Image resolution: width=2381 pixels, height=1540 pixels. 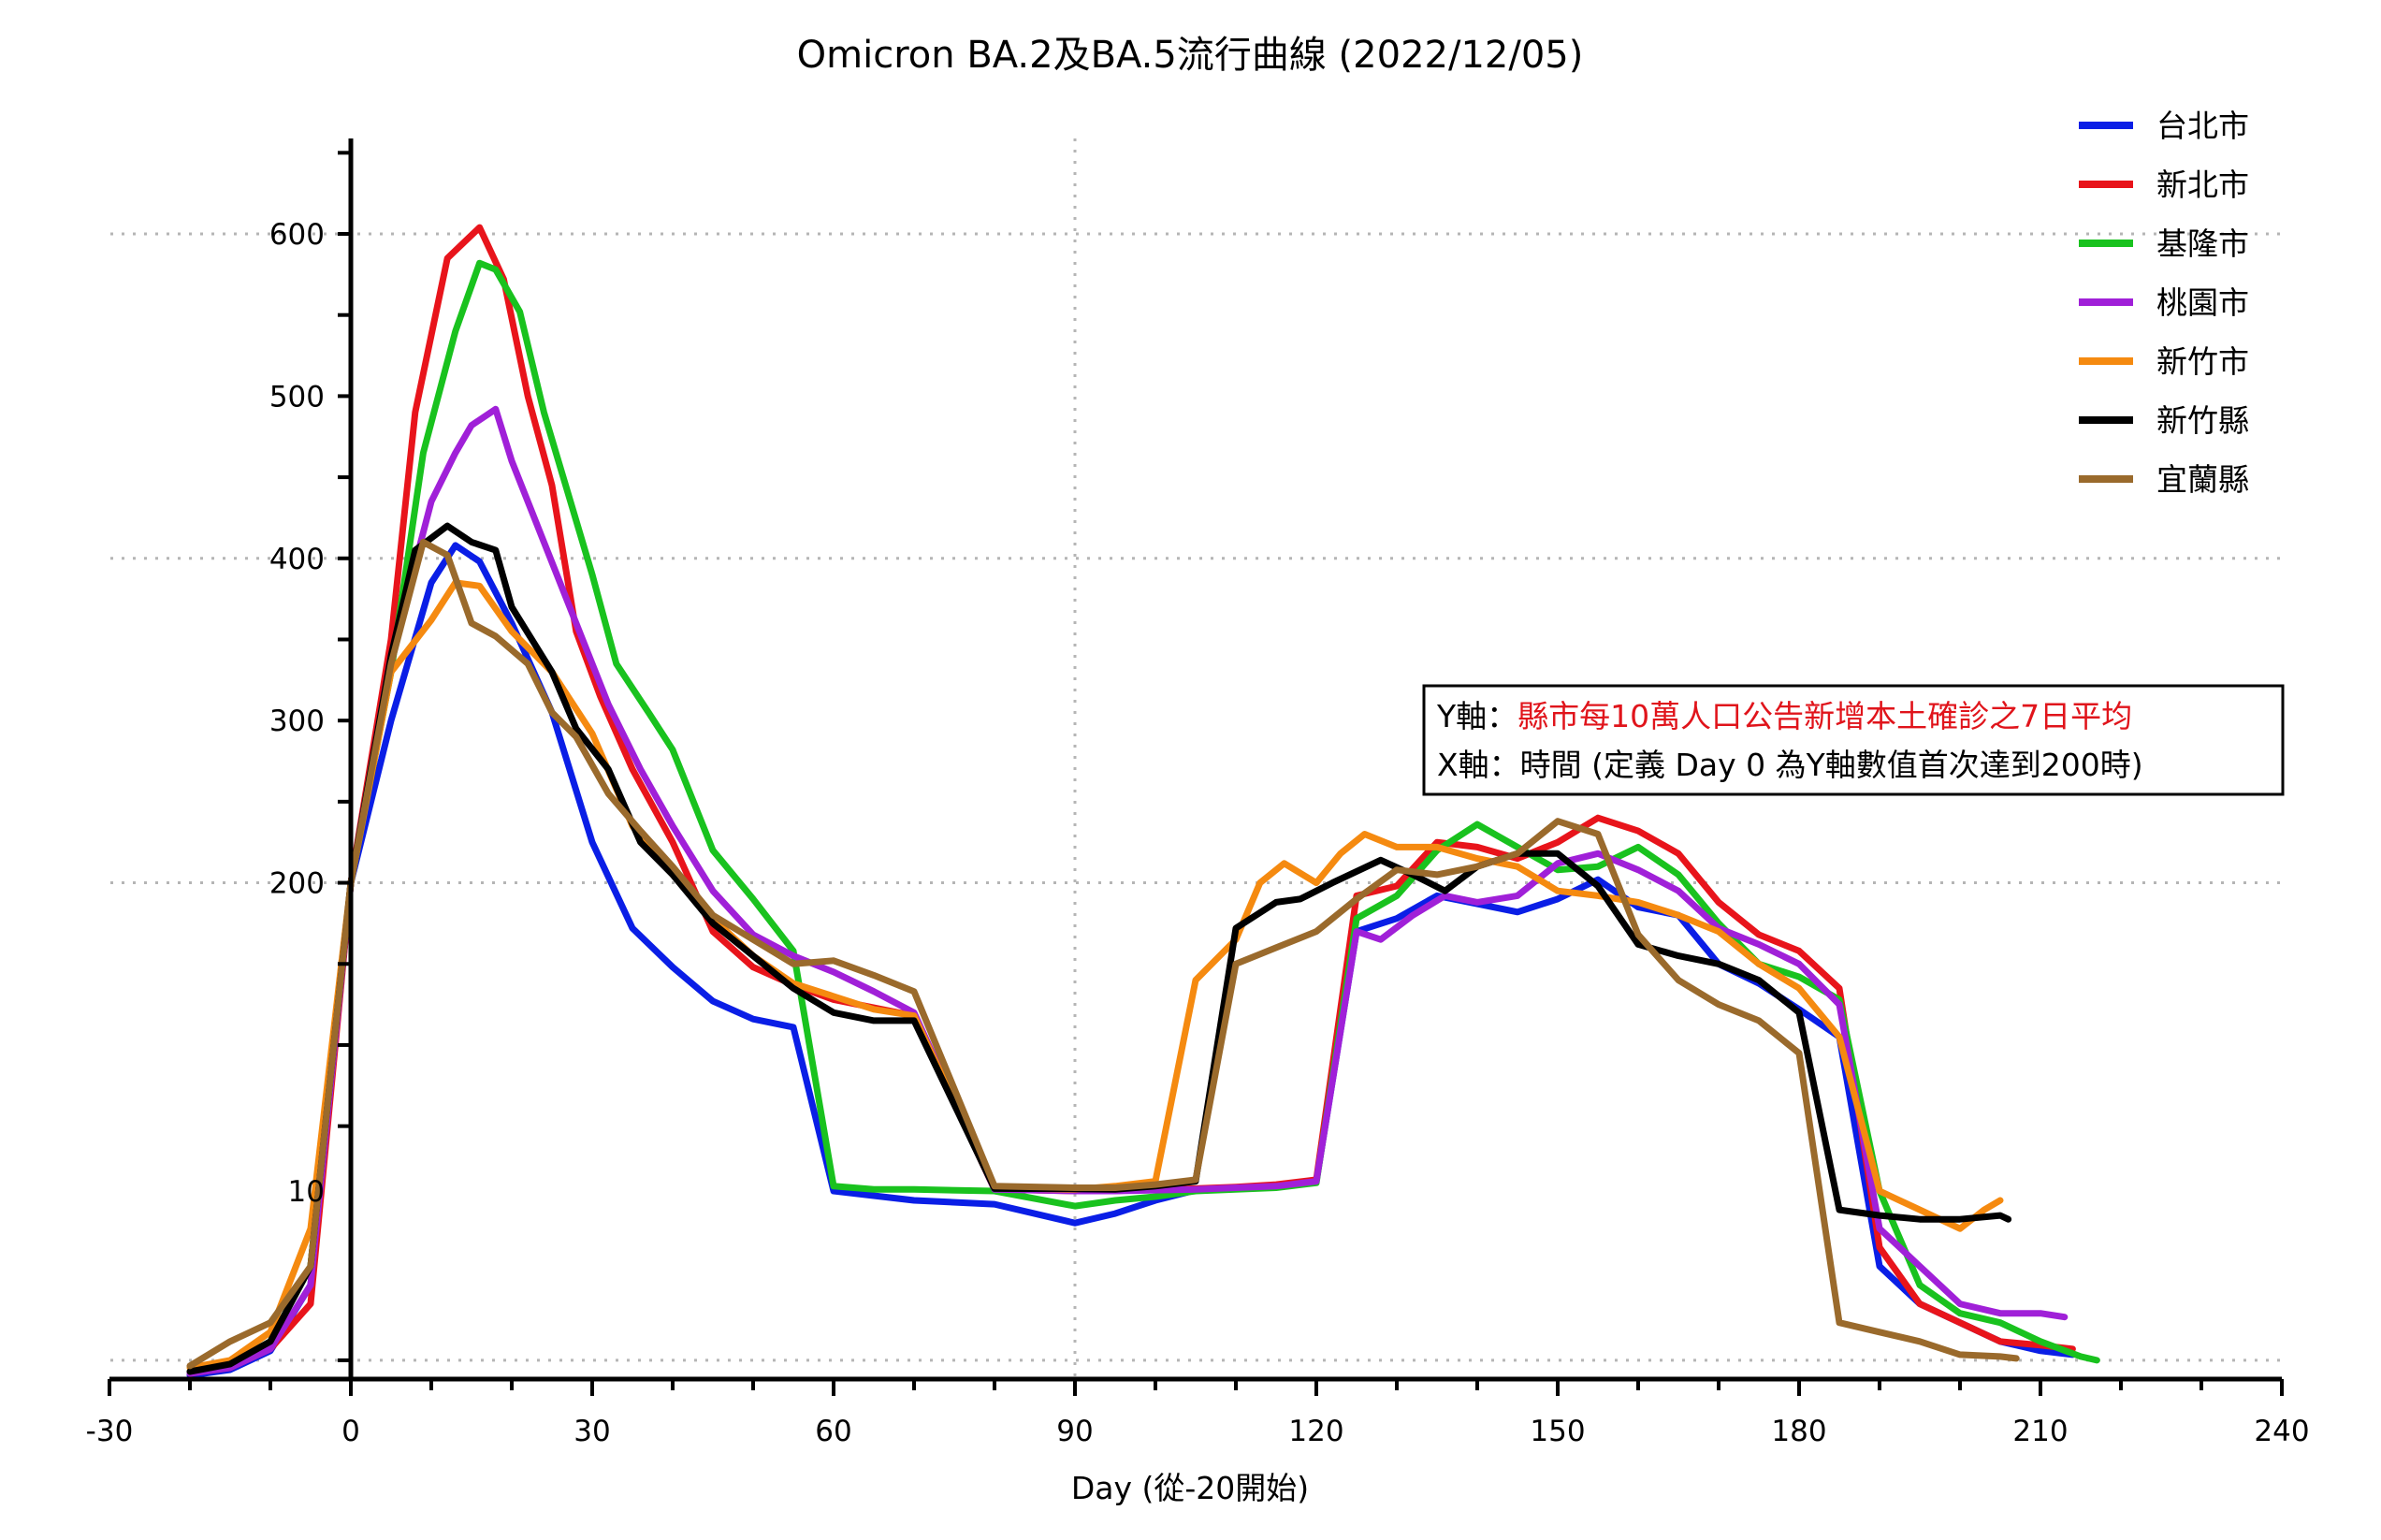 I want to click on legend-label-5: 新竹縣, so click(x=2202, y=421).